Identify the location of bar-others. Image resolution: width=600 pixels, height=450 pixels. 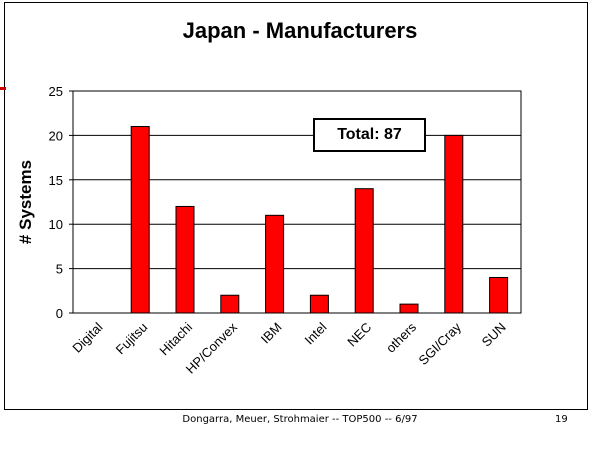
(409, 308).